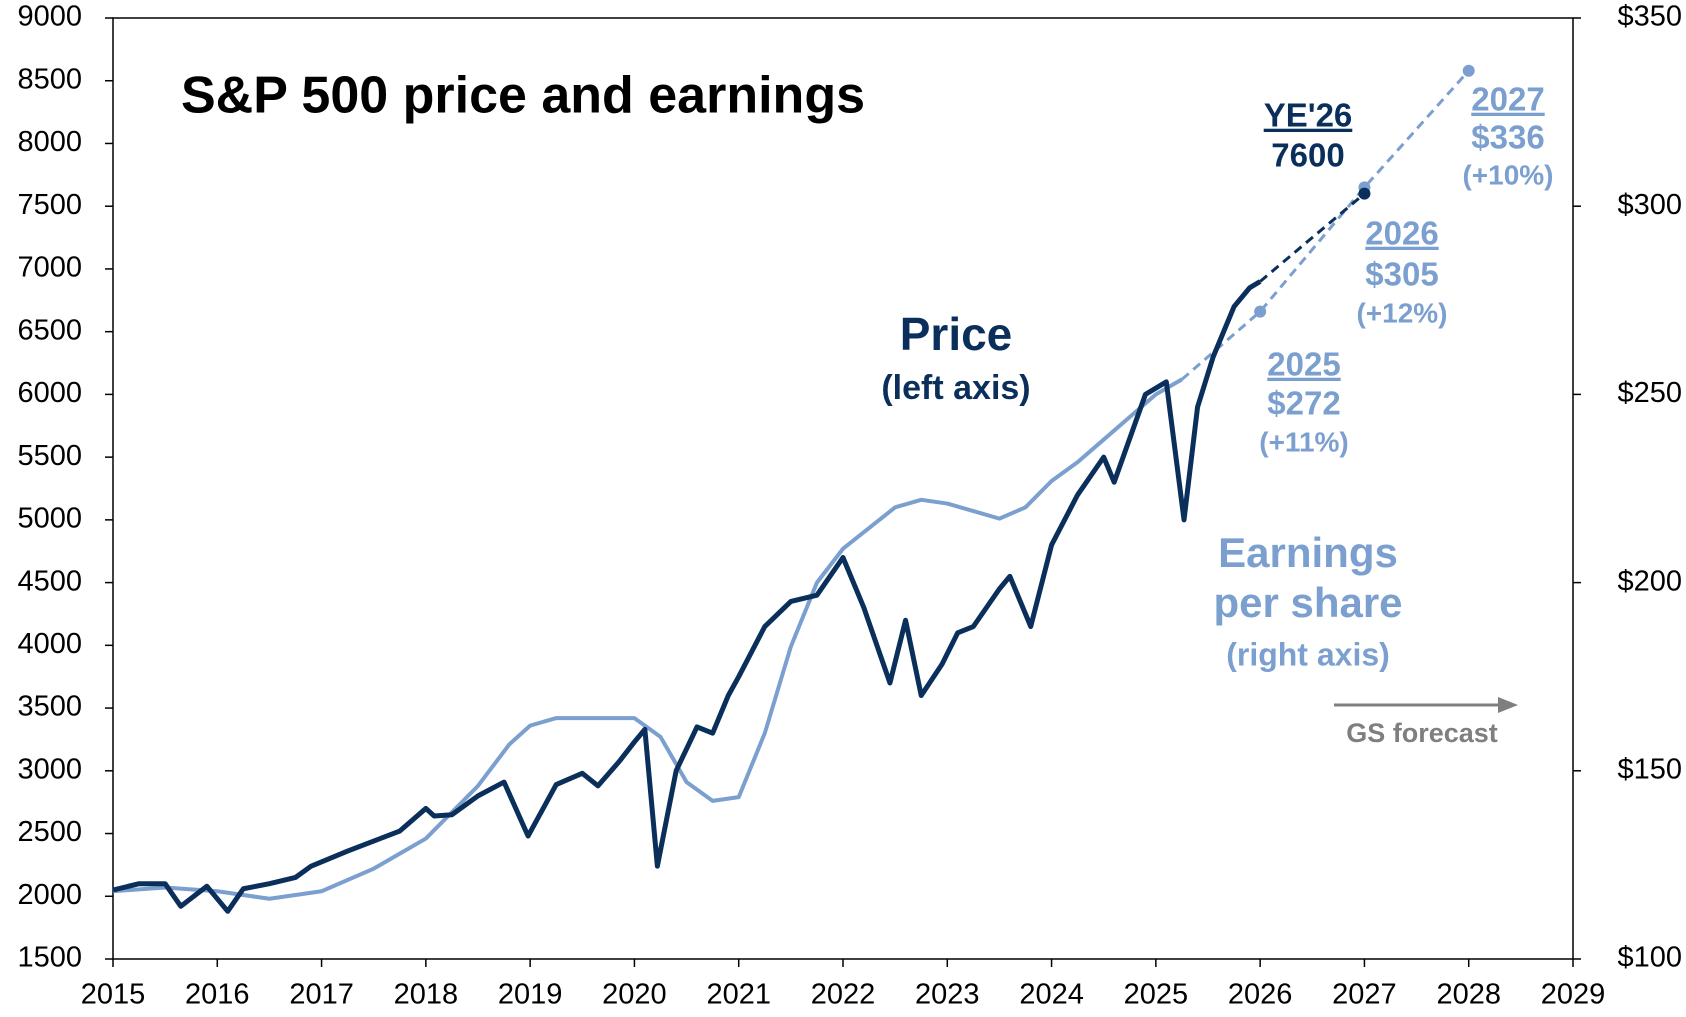  I want to click on eps-axis-note: (right axis), so click(1308, 654).